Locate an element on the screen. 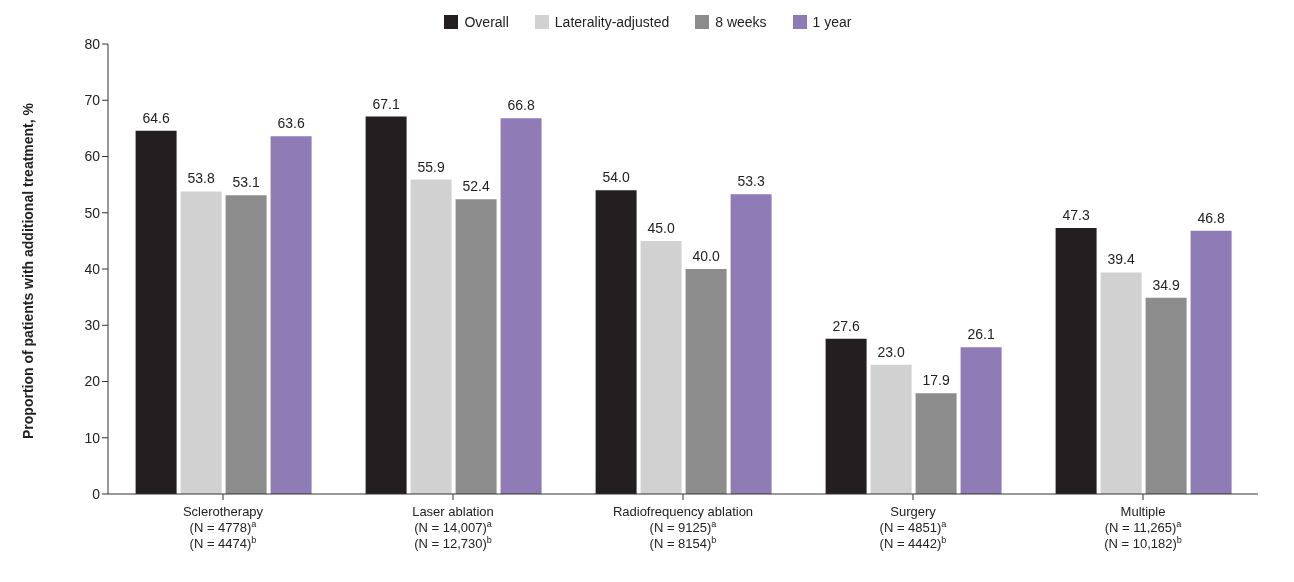  data-label: 47.3 is located at coordinates (1076, 214).